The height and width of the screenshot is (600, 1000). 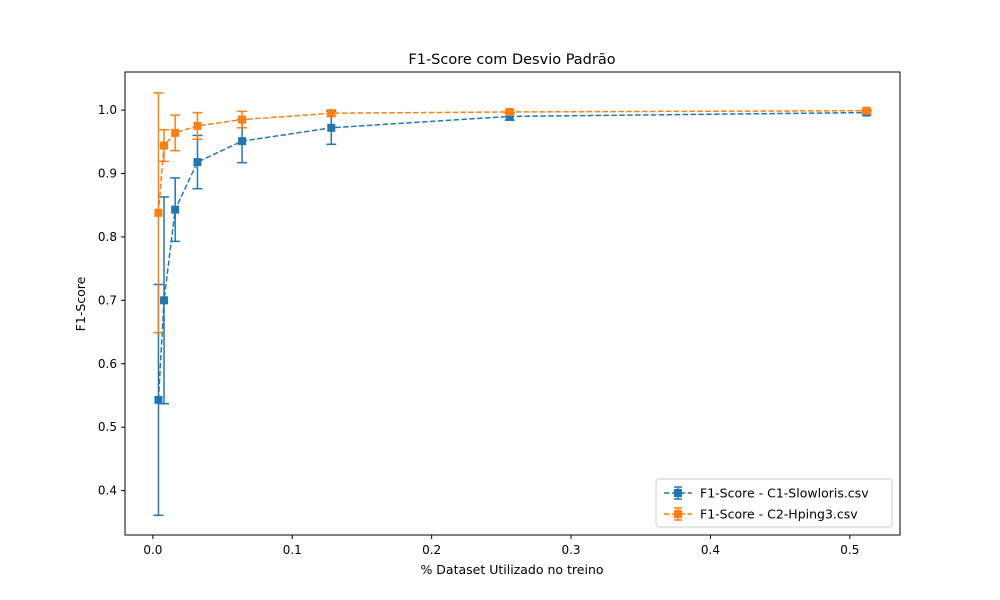 I want to click on legend-label: F1-Score - C2-Hping3.csv, so click(x=779, y=514).